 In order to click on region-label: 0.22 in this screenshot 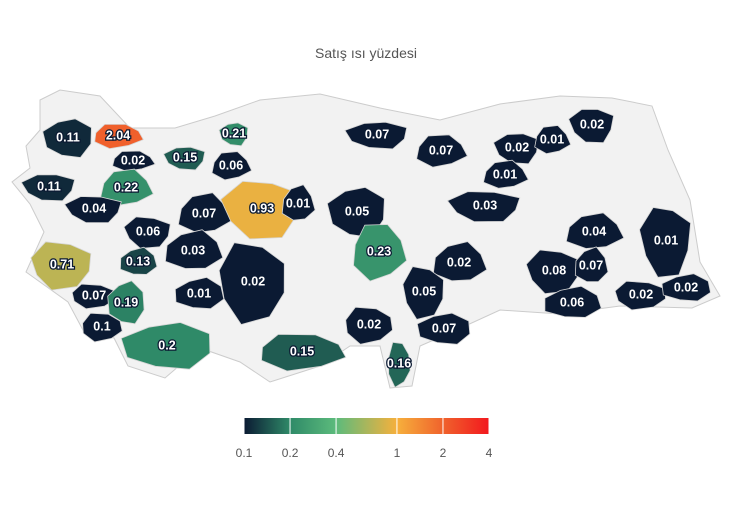, I will do `click(126, 187)`.